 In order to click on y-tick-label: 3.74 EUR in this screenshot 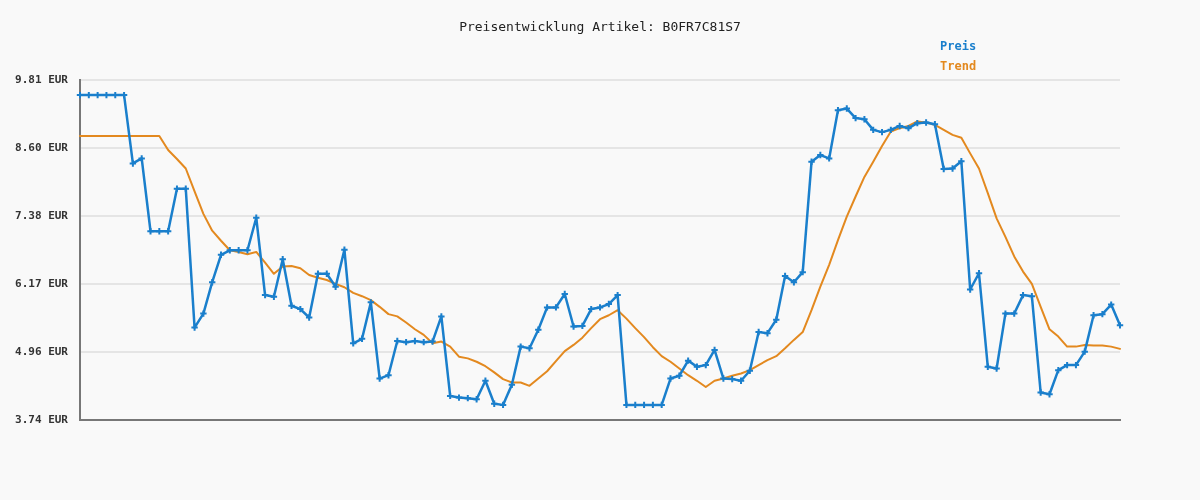, I will do `click(42, 419)`.